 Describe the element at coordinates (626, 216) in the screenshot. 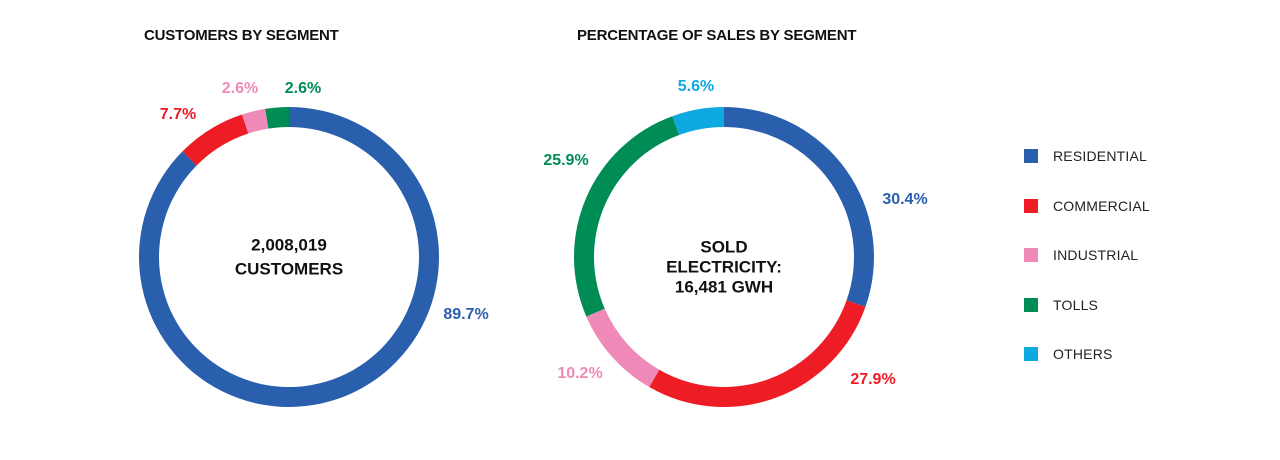

I see `donut-1-slice-tolls` at that location.